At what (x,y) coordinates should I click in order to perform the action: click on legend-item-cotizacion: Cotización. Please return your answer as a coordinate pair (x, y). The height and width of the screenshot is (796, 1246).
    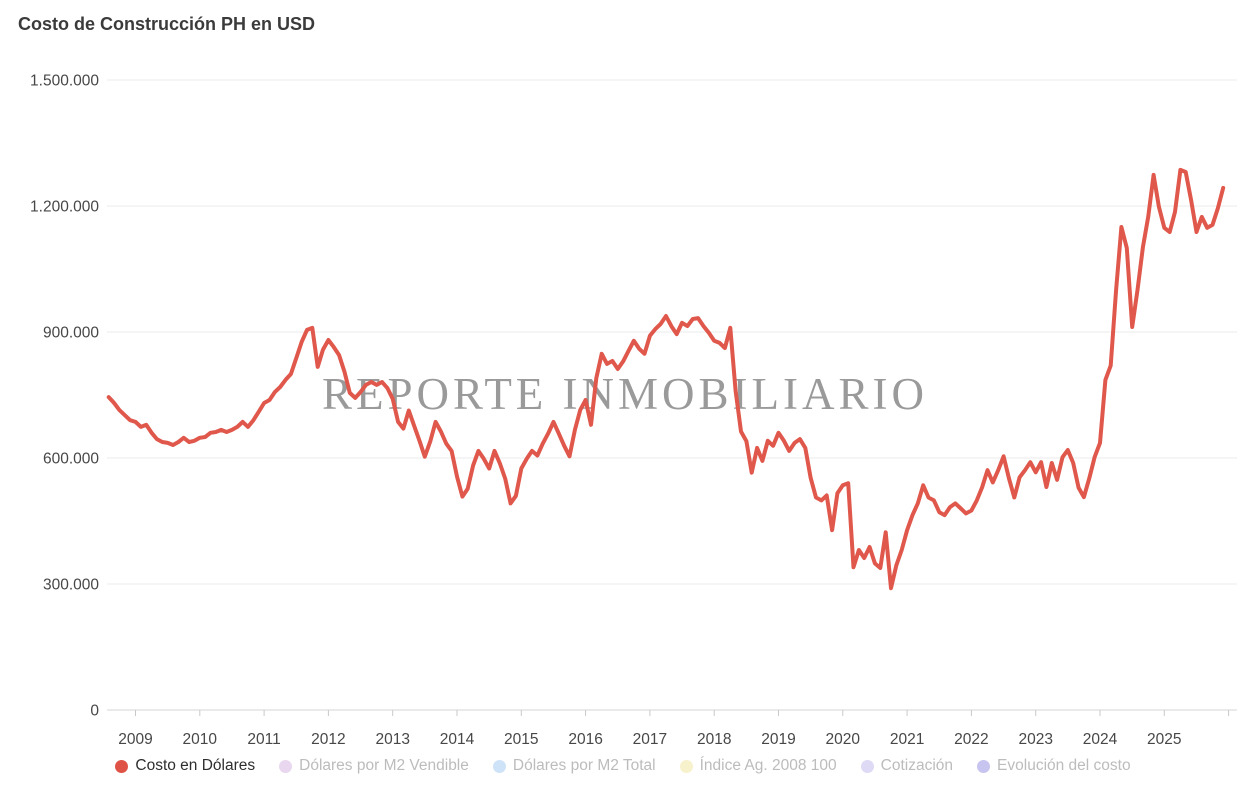
    Looking at the image, I should click on (907, 766).